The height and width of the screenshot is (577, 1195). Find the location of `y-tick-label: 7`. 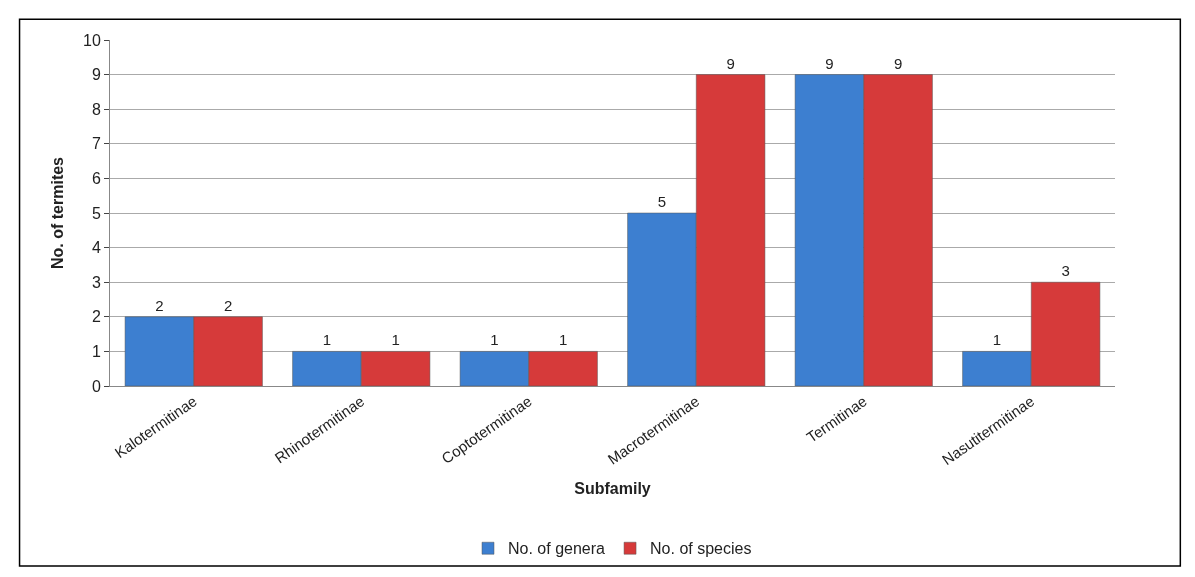

y-tick-label: 7 is located at coordinates (96, 144).